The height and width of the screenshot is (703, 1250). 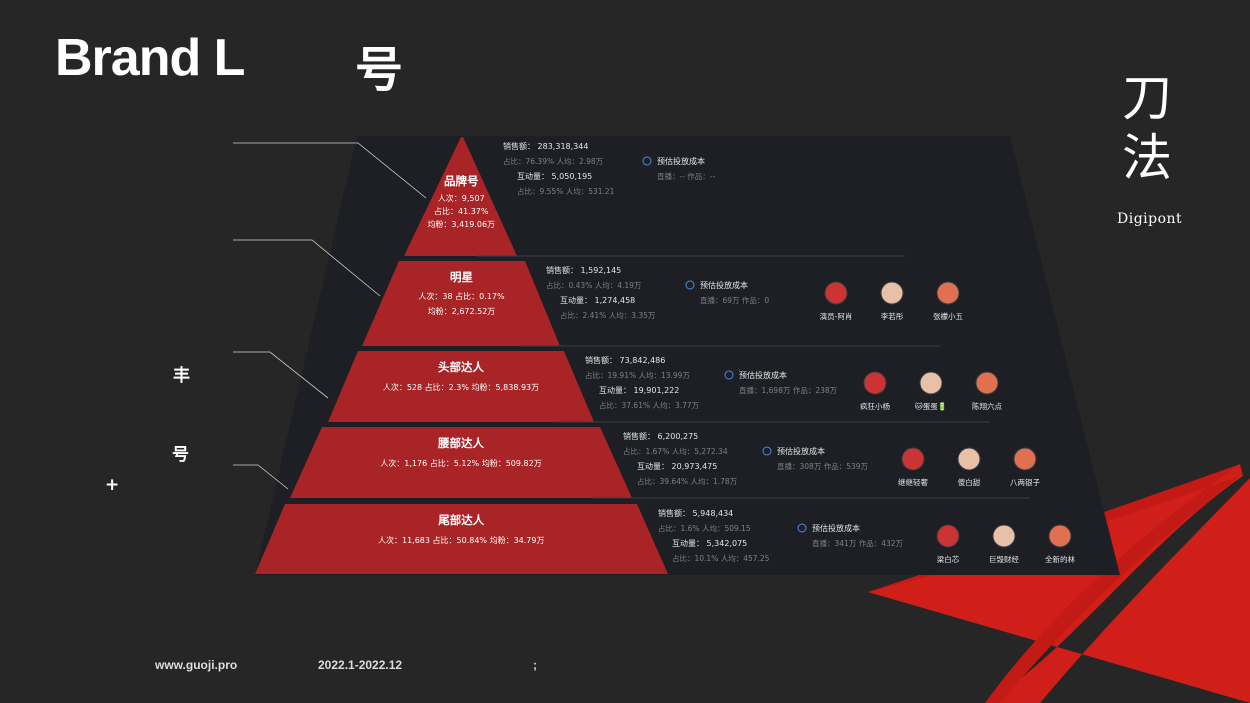 What do you see at coordinates (695, 513) in the screenshot?
I see `tier-sales: 销售额： 5,948,434` at bounding box center [695, 513].